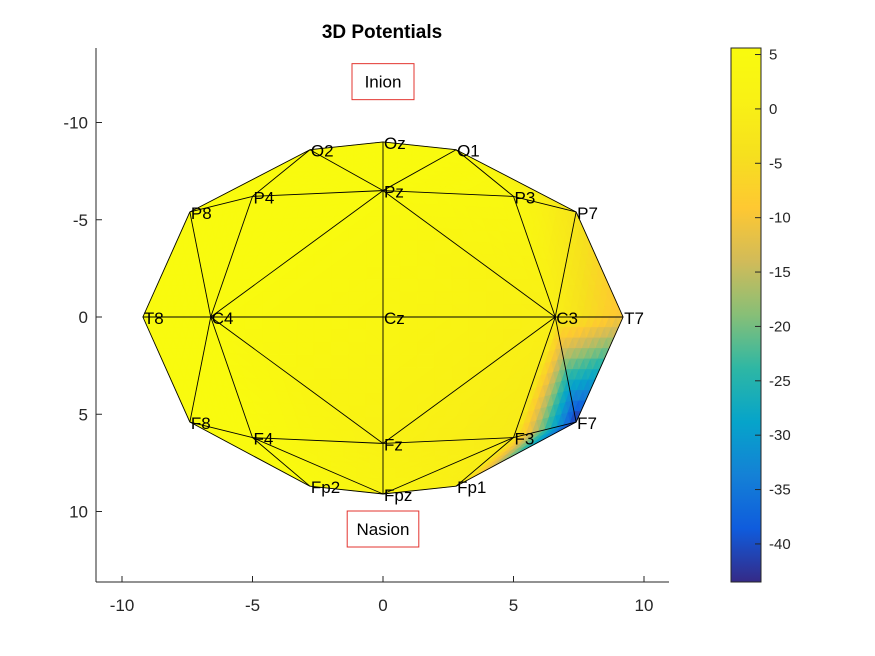 The width and height of the screenshot is (875, 656). I want to click on colorbar-tick-label: -20, so click(780, 326).